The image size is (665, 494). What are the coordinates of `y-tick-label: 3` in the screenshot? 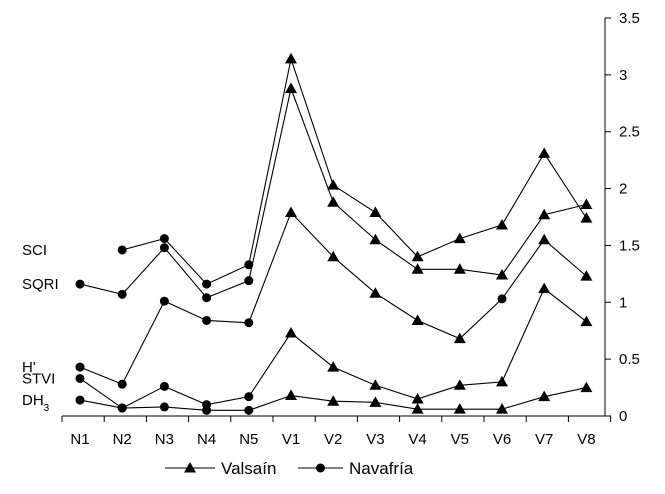 It's located at (623, 75).